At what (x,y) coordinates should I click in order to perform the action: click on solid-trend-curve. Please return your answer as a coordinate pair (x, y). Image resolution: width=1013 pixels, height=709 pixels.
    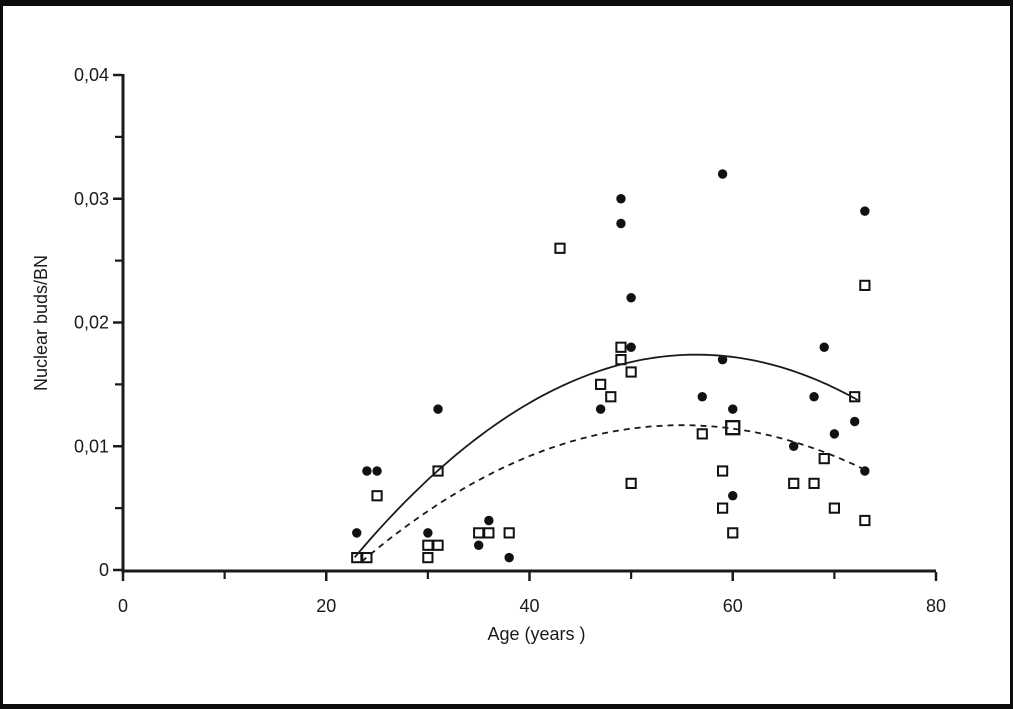
    Looking at the image, I should click on (606, 455).